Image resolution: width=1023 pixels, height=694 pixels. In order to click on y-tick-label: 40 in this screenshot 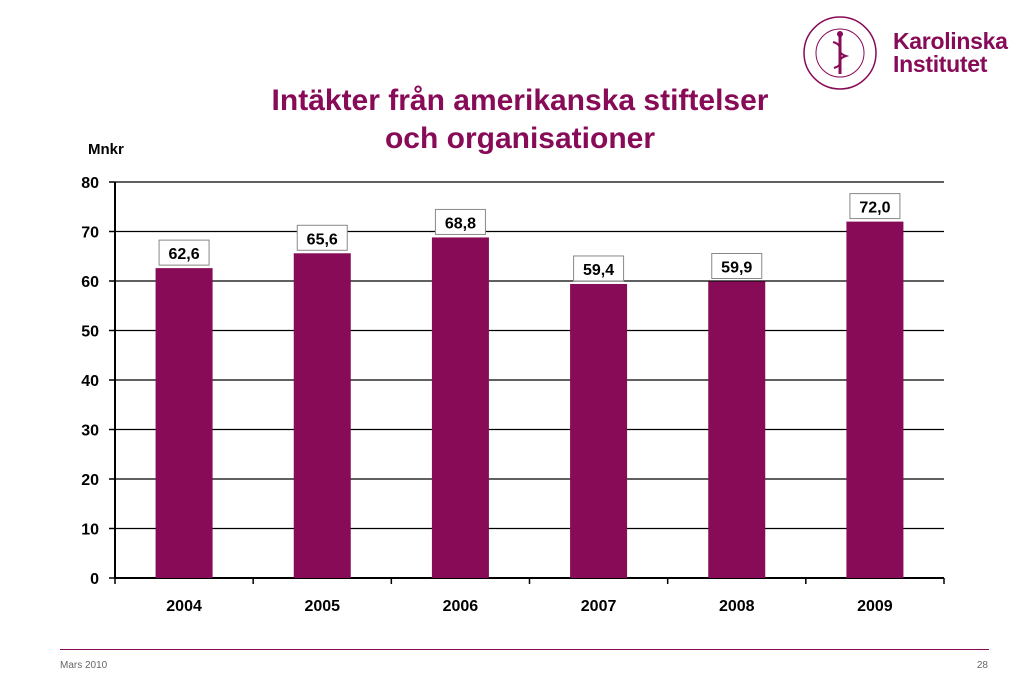, I will do `click(90, 381)`.